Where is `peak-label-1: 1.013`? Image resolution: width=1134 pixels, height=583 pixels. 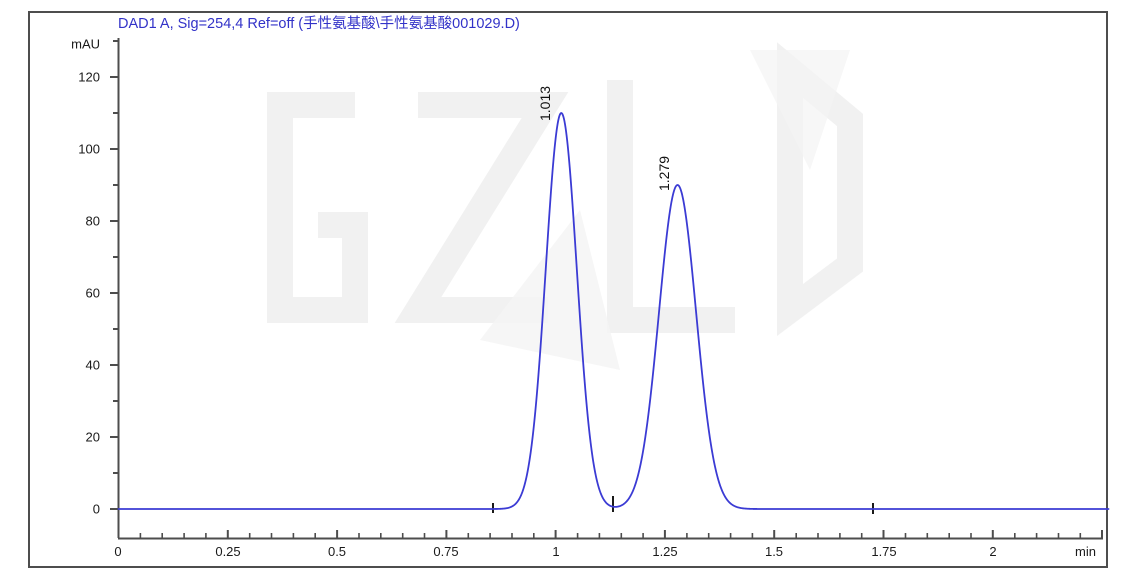
peak-label-1: 1.013 is located at coordinates (545, 103).